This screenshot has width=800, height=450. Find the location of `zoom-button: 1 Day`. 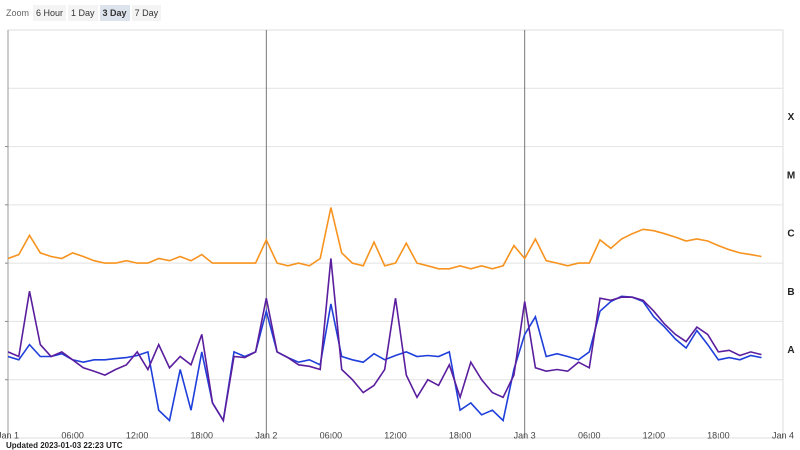

zoom-button: 1 Day is located at coordinates (83, 13).